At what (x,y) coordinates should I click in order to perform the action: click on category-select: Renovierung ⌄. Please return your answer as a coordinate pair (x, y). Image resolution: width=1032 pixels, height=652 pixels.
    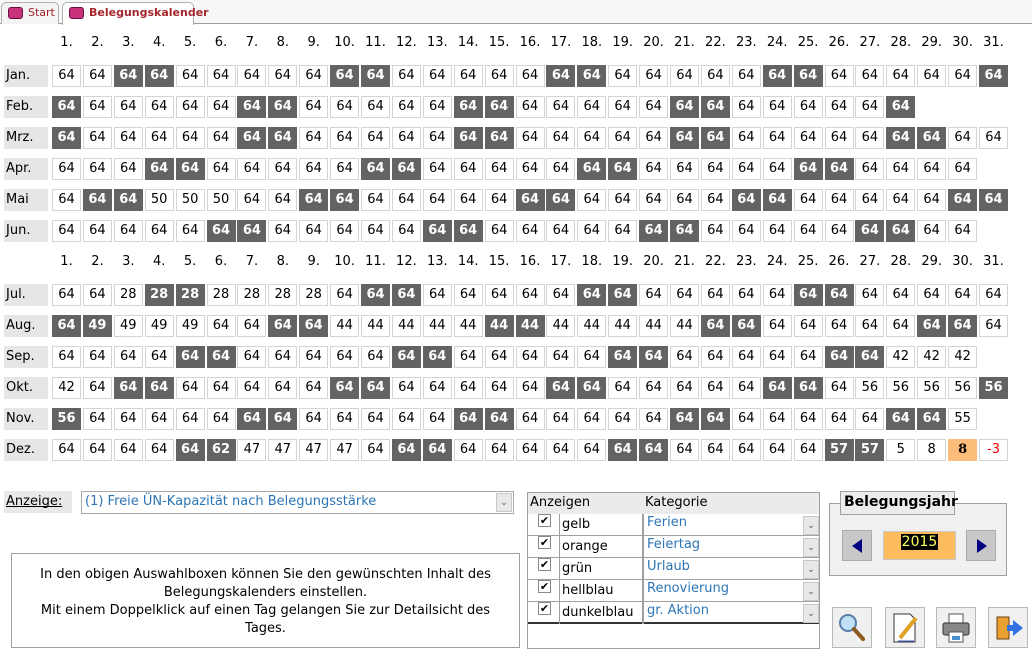
    Looking at the image, I should click on (732, 591).